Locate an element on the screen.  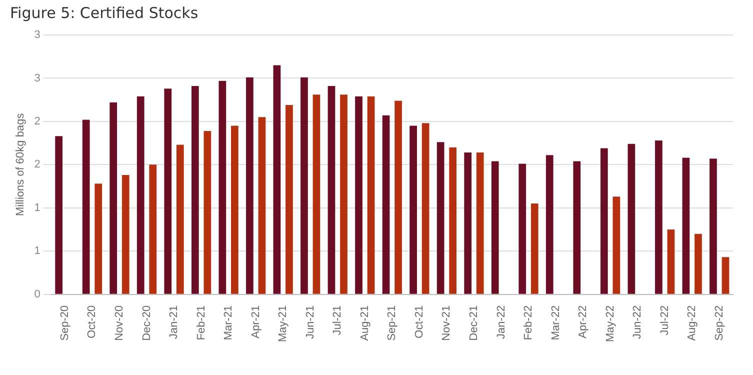
x-tick-label: Sep-21 is located at coordinates (392, 323).